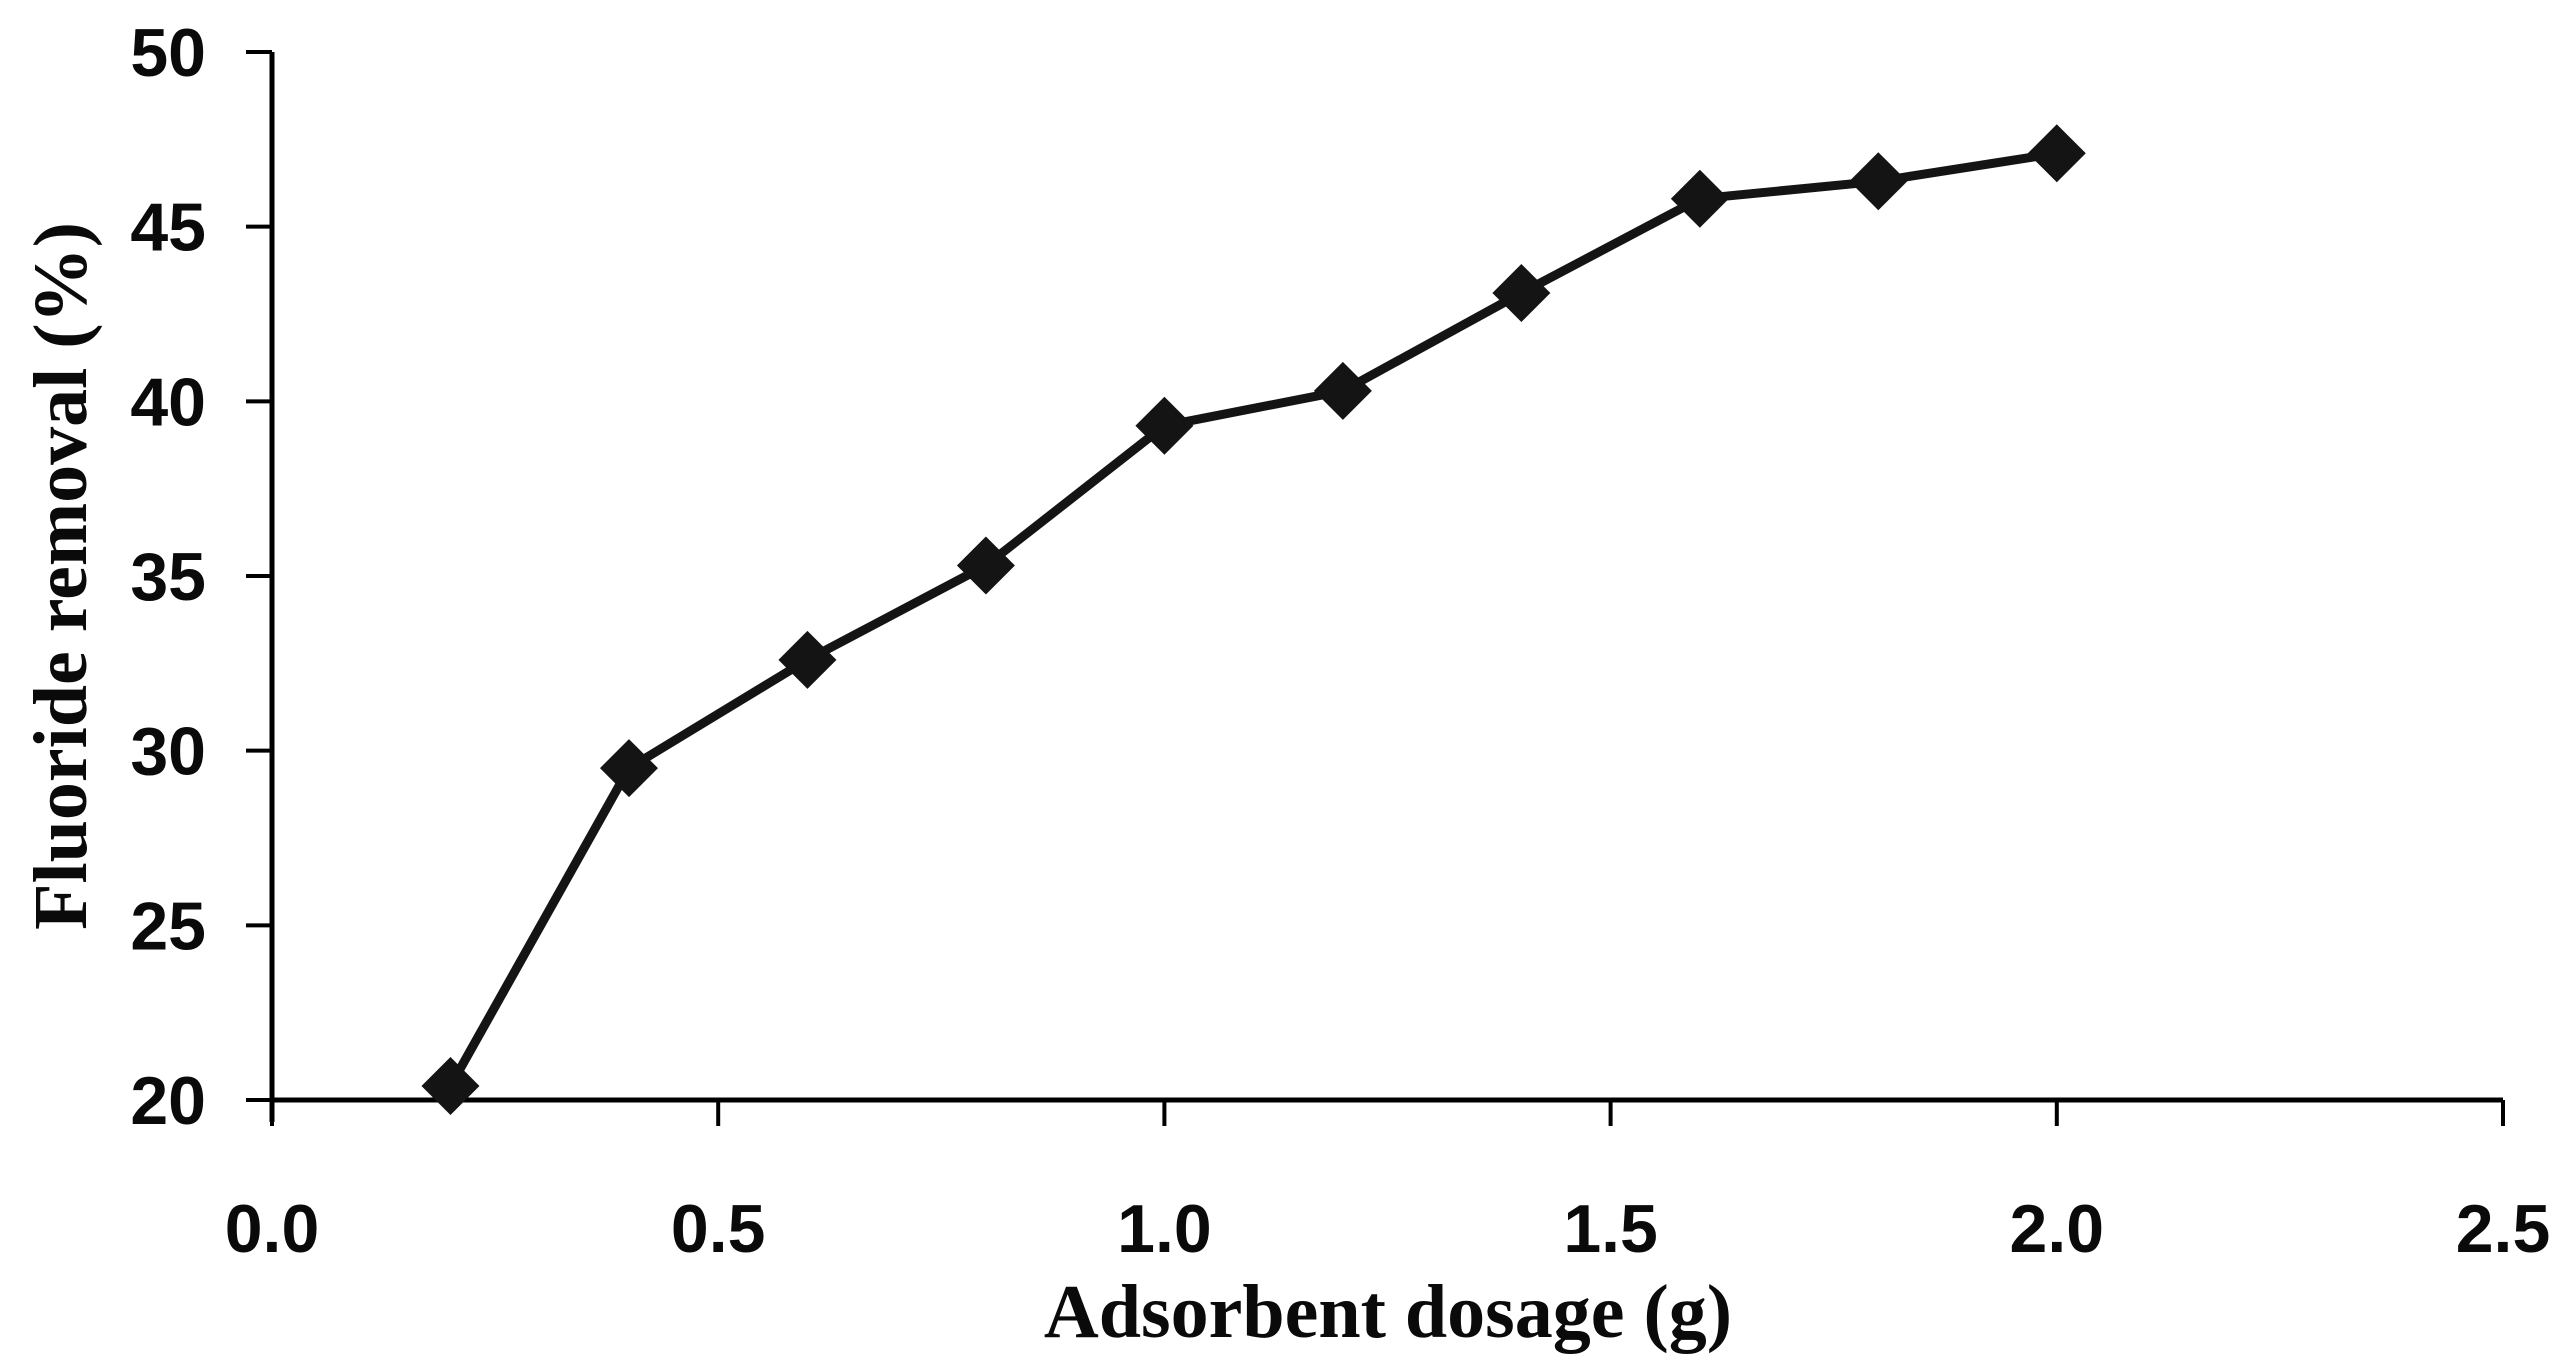  I want to click on y-tick-label: 40, so click(168, 402).